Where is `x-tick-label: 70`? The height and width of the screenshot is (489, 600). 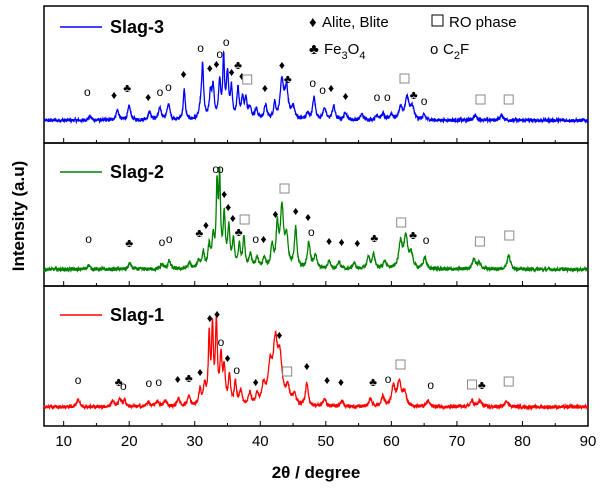 x-tick-label: 70 is located at coordinates (457, 441).